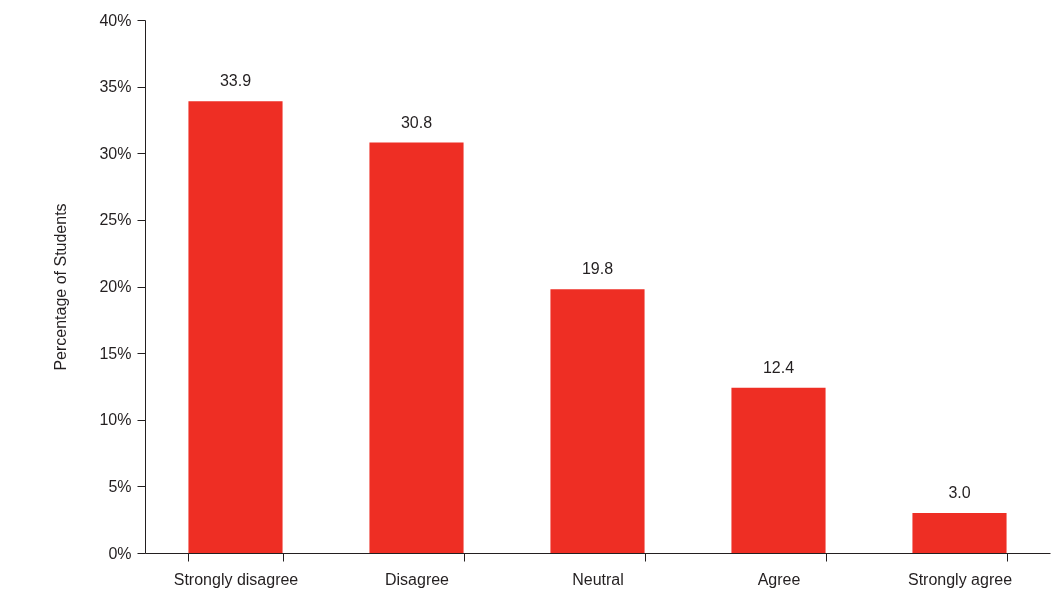 This screenshot has width=1055, height=616. I want to click on y-tick-label: 20%, so click(115, 286).